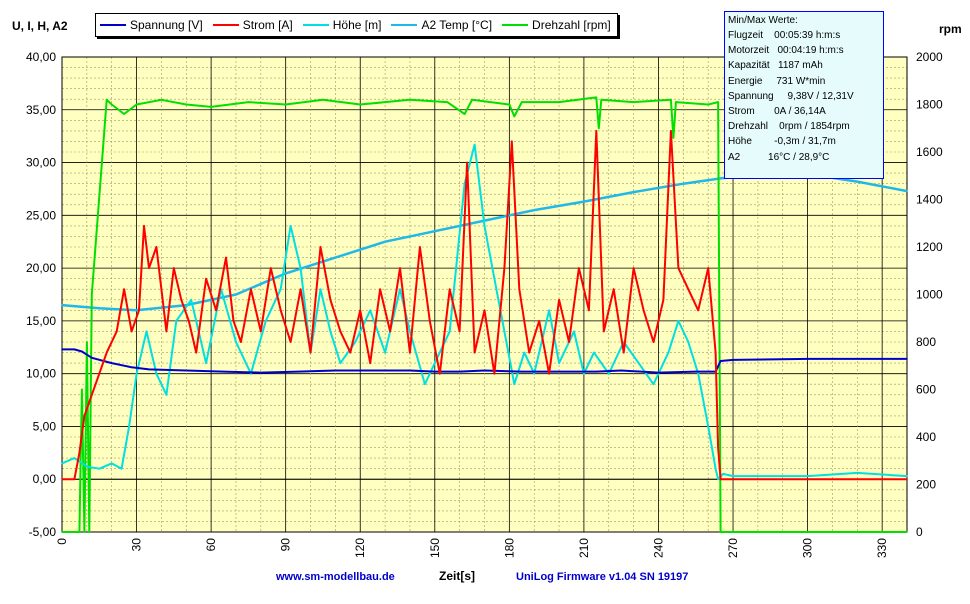 This screenshot has height=604, width=970. Describe the element at coordinates (789, 127) in the screenshot. I see `minmax-row-drehzahl: Drehzahl 0rpm / 1854rpm` at that location.